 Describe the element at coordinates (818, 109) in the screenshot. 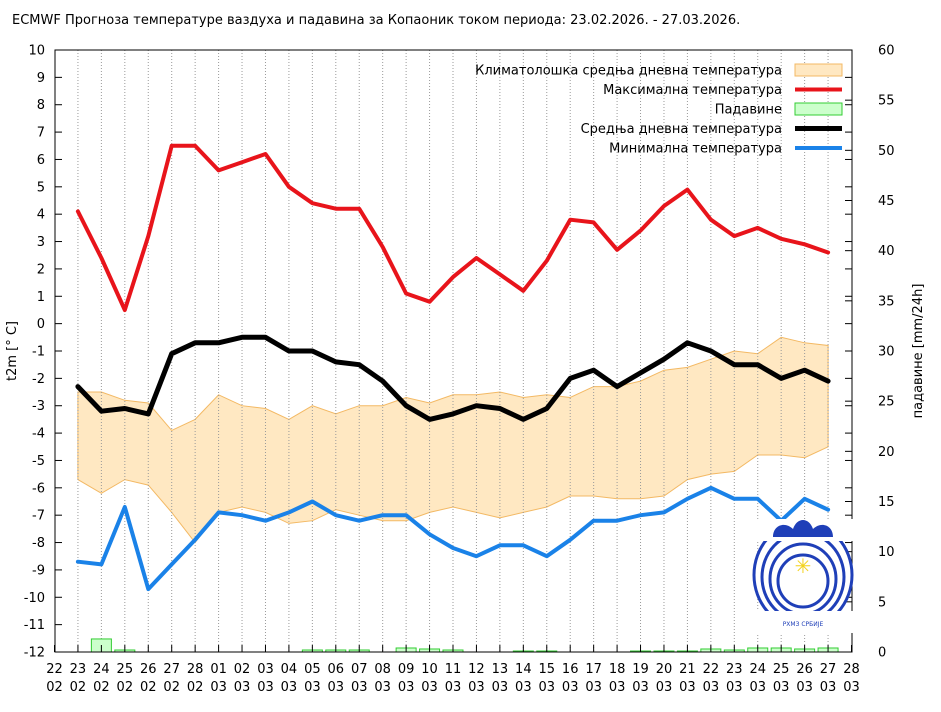

I see `legend-swatch-precip` at that location.